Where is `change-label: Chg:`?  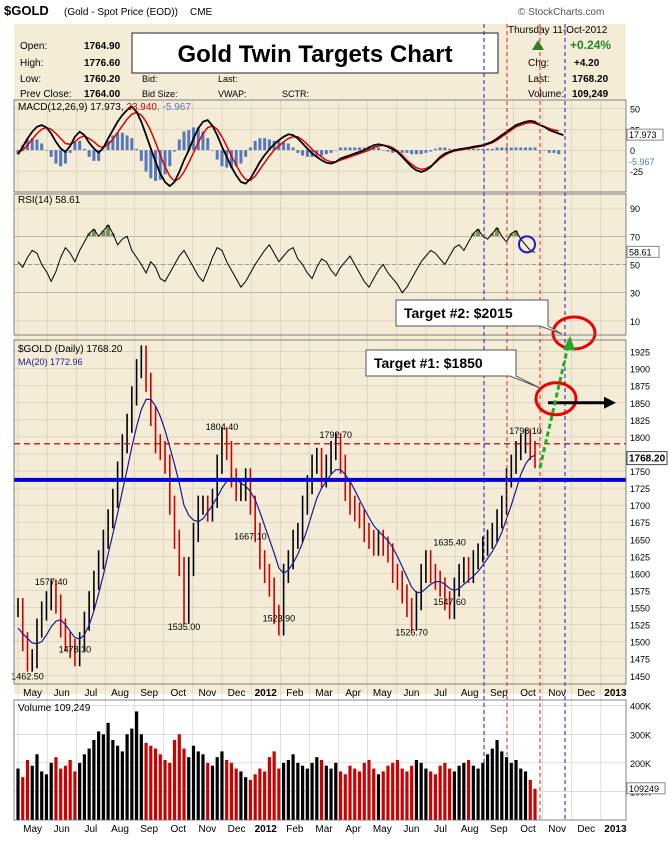
change-label: Chg: is located at coordinates (538, 63).